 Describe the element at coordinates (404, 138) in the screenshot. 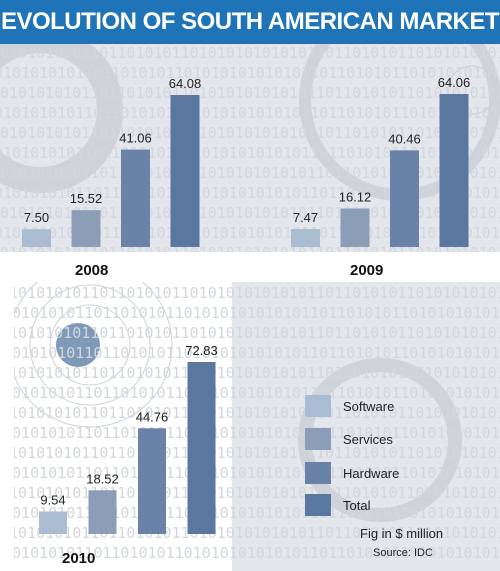

I see `data-label-2009-hardware: 40.46` at that location.